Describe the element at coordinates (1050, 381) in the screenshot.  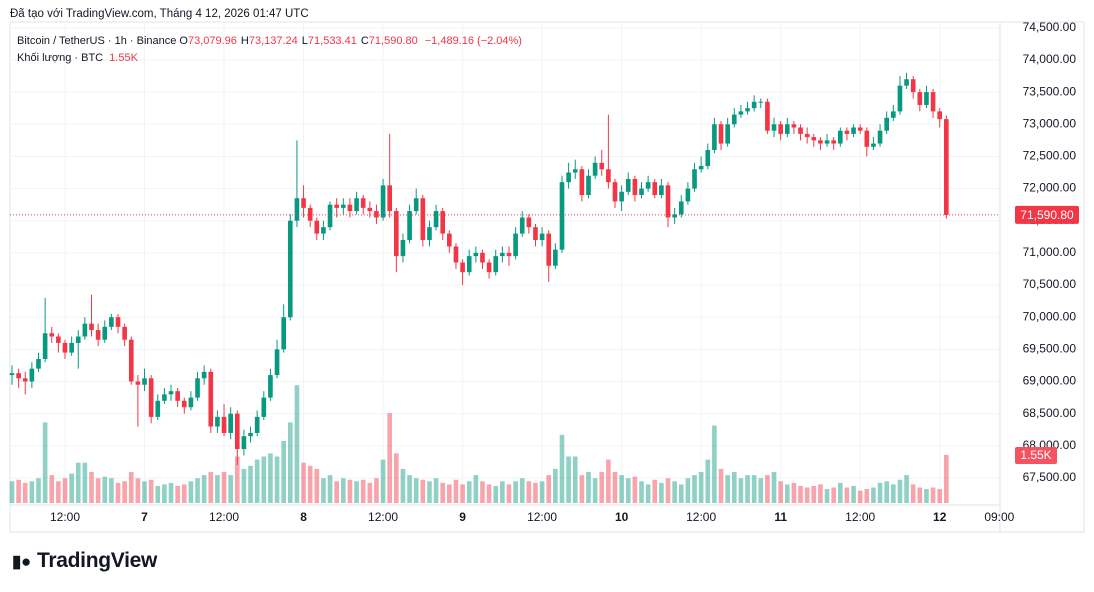
I see `y-tick-label: 69,000.00` at that location.